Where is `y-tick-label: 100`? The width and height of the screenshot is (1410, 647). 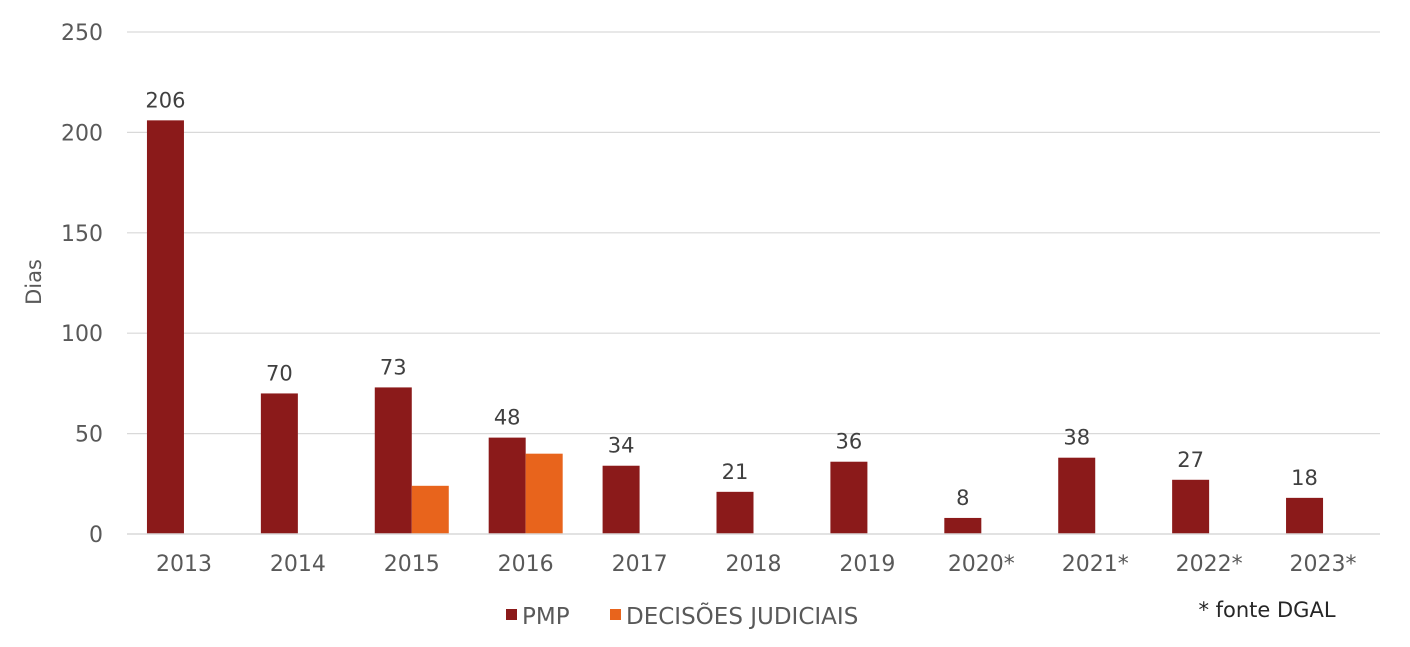 y-tick-label: 100 is located at coordinates (82, 334).